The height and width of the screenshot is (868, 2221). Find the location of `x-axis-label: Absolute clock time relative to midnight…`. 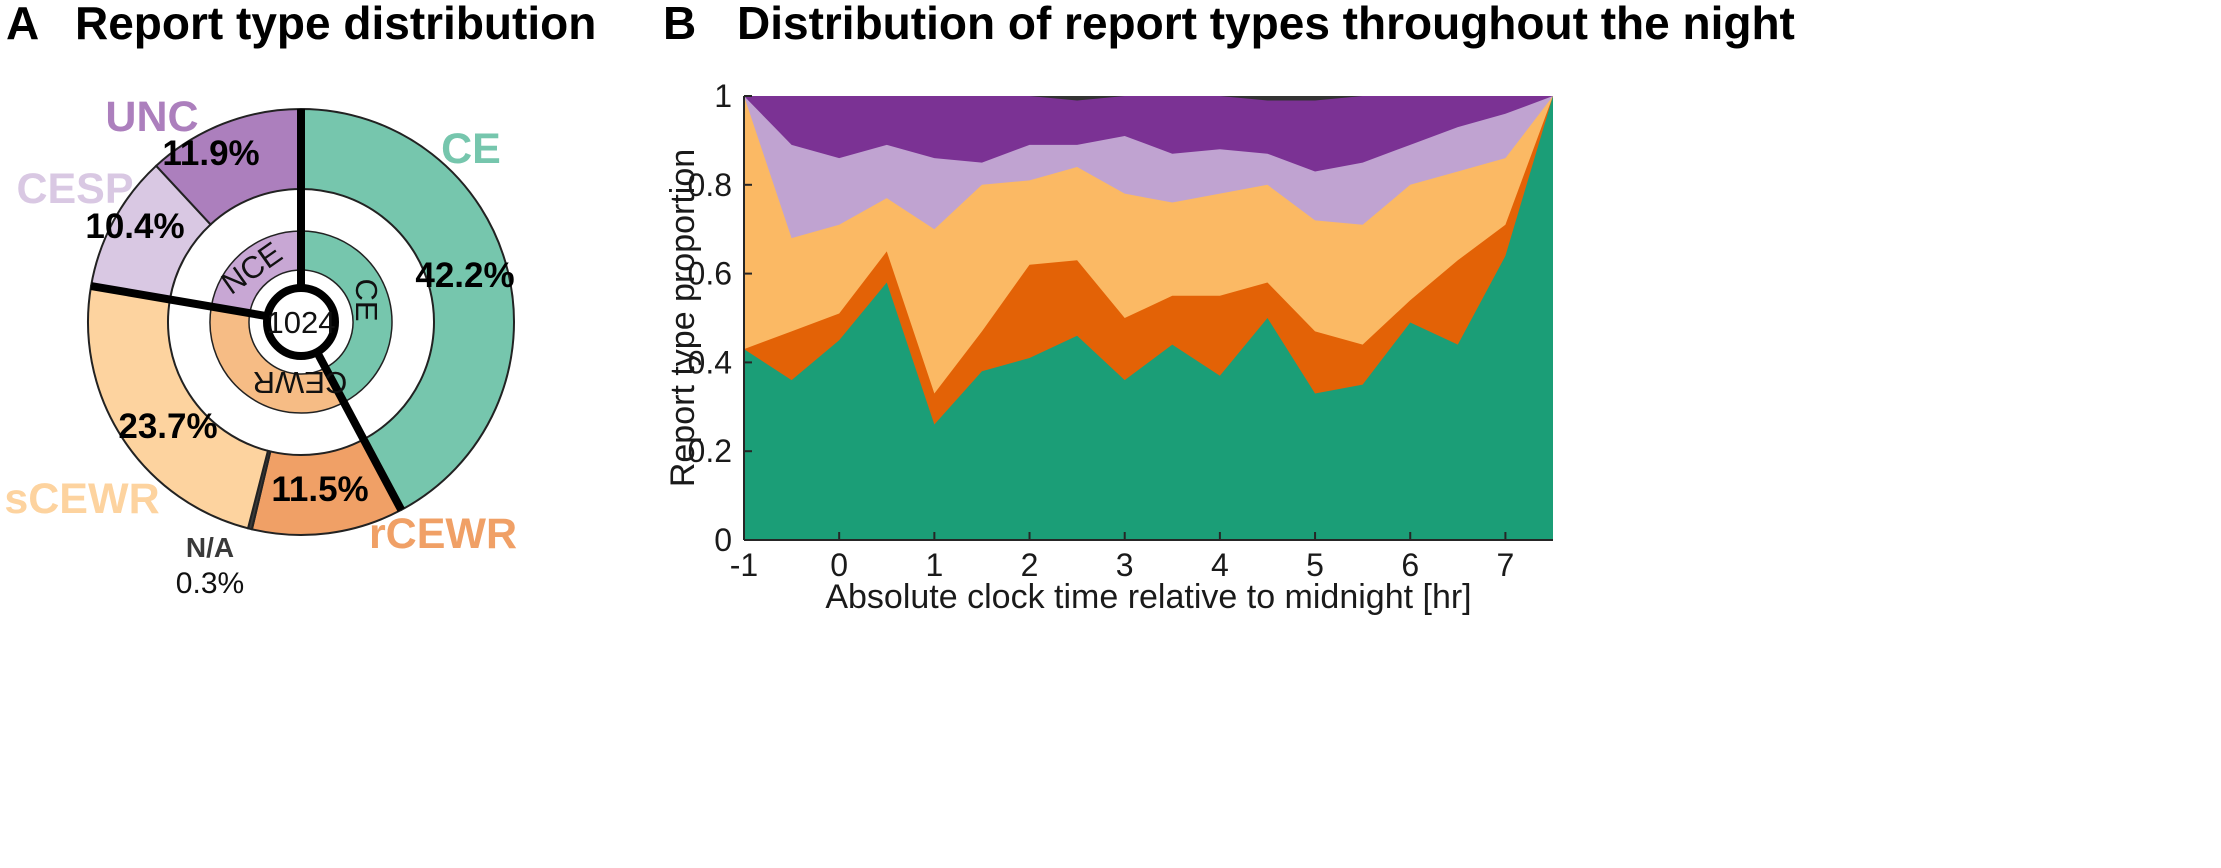

x-axis-label: Absolute clock time relative to midnight… is located at coordinates (1148, 597).